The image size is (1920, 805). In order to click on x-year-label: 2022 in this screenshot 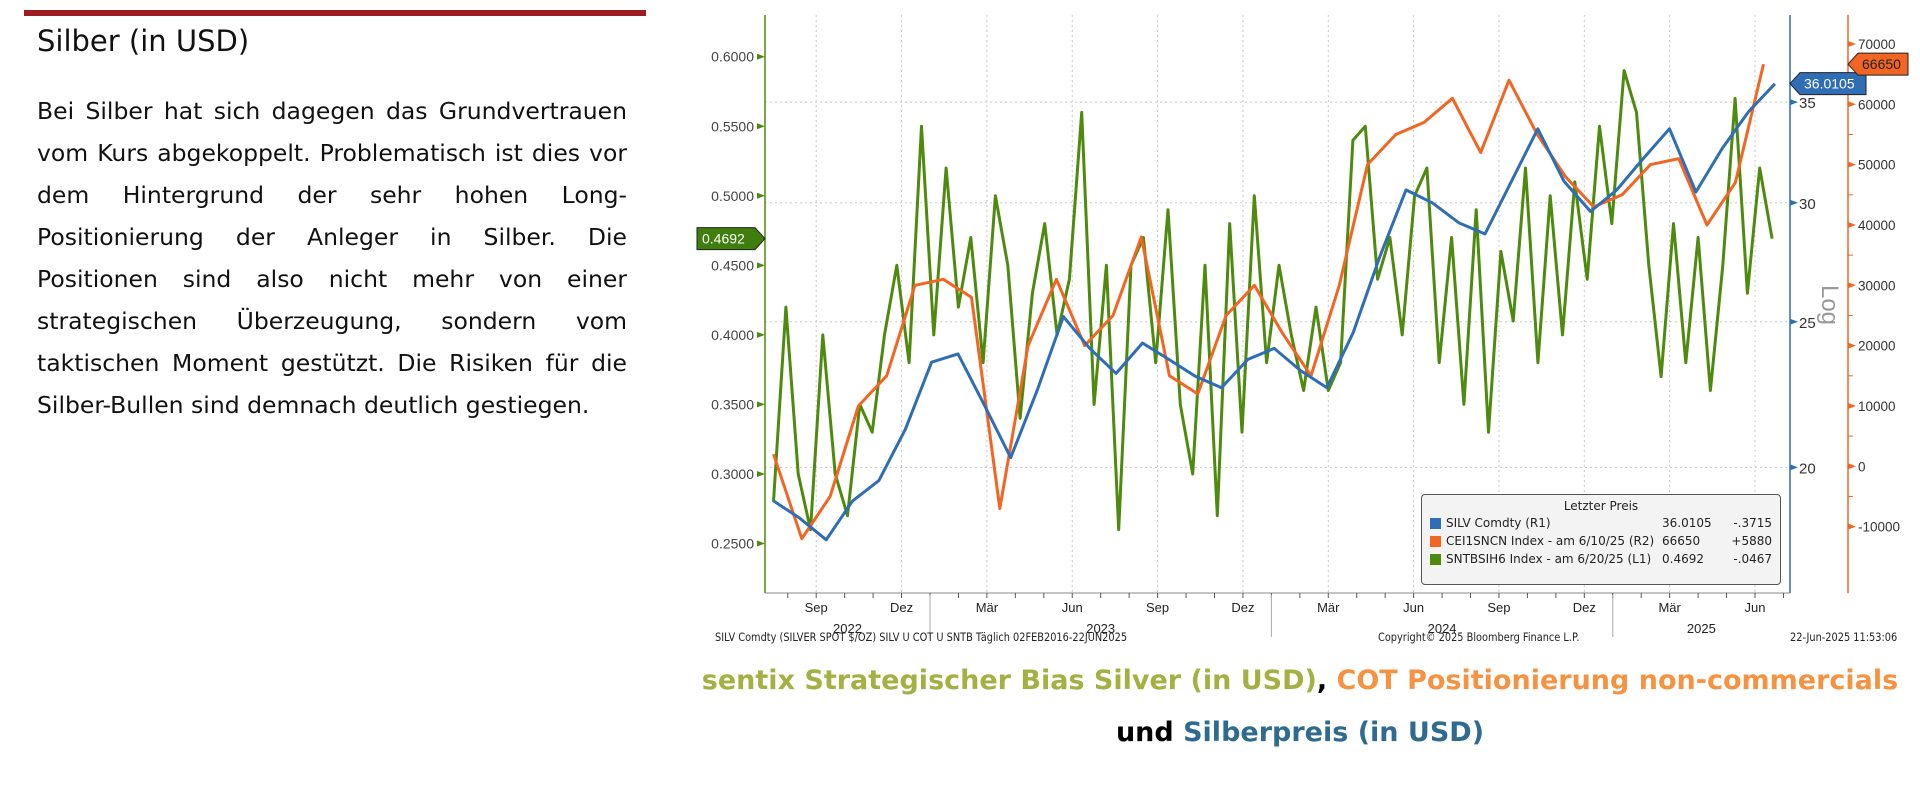, I will do `click(847, 628)`.